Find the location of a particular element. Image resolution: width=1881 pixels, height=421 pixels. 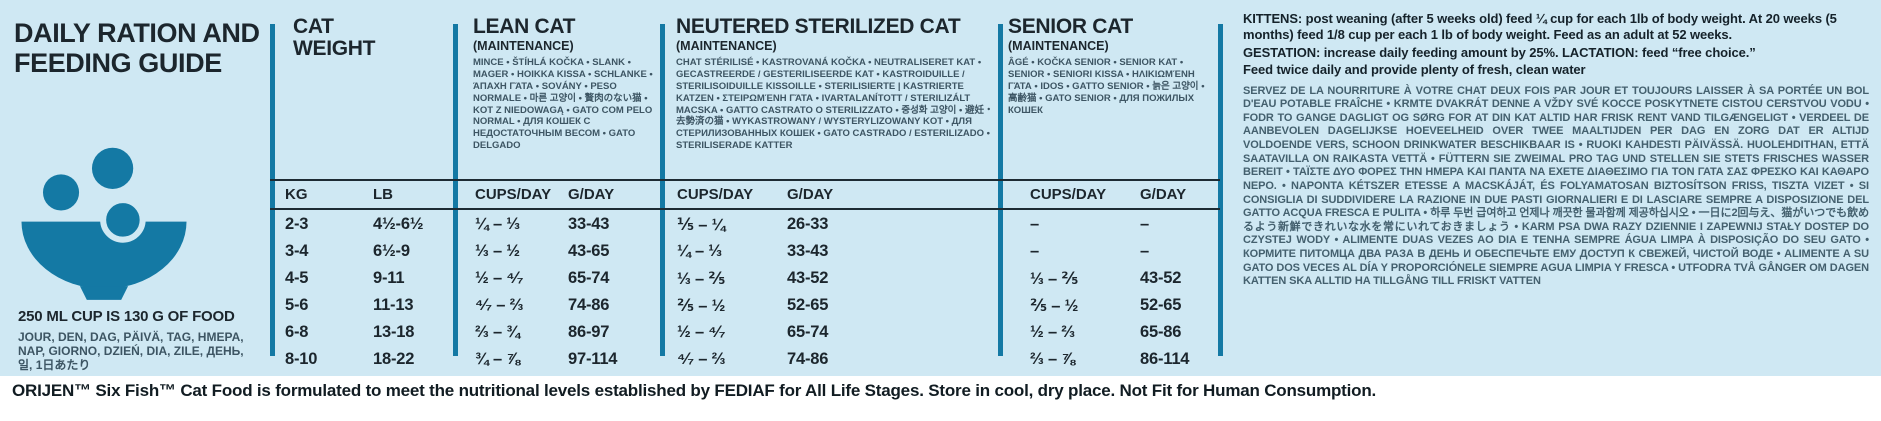

cell-kg: 3-4 is located at coordinates (297, 251).